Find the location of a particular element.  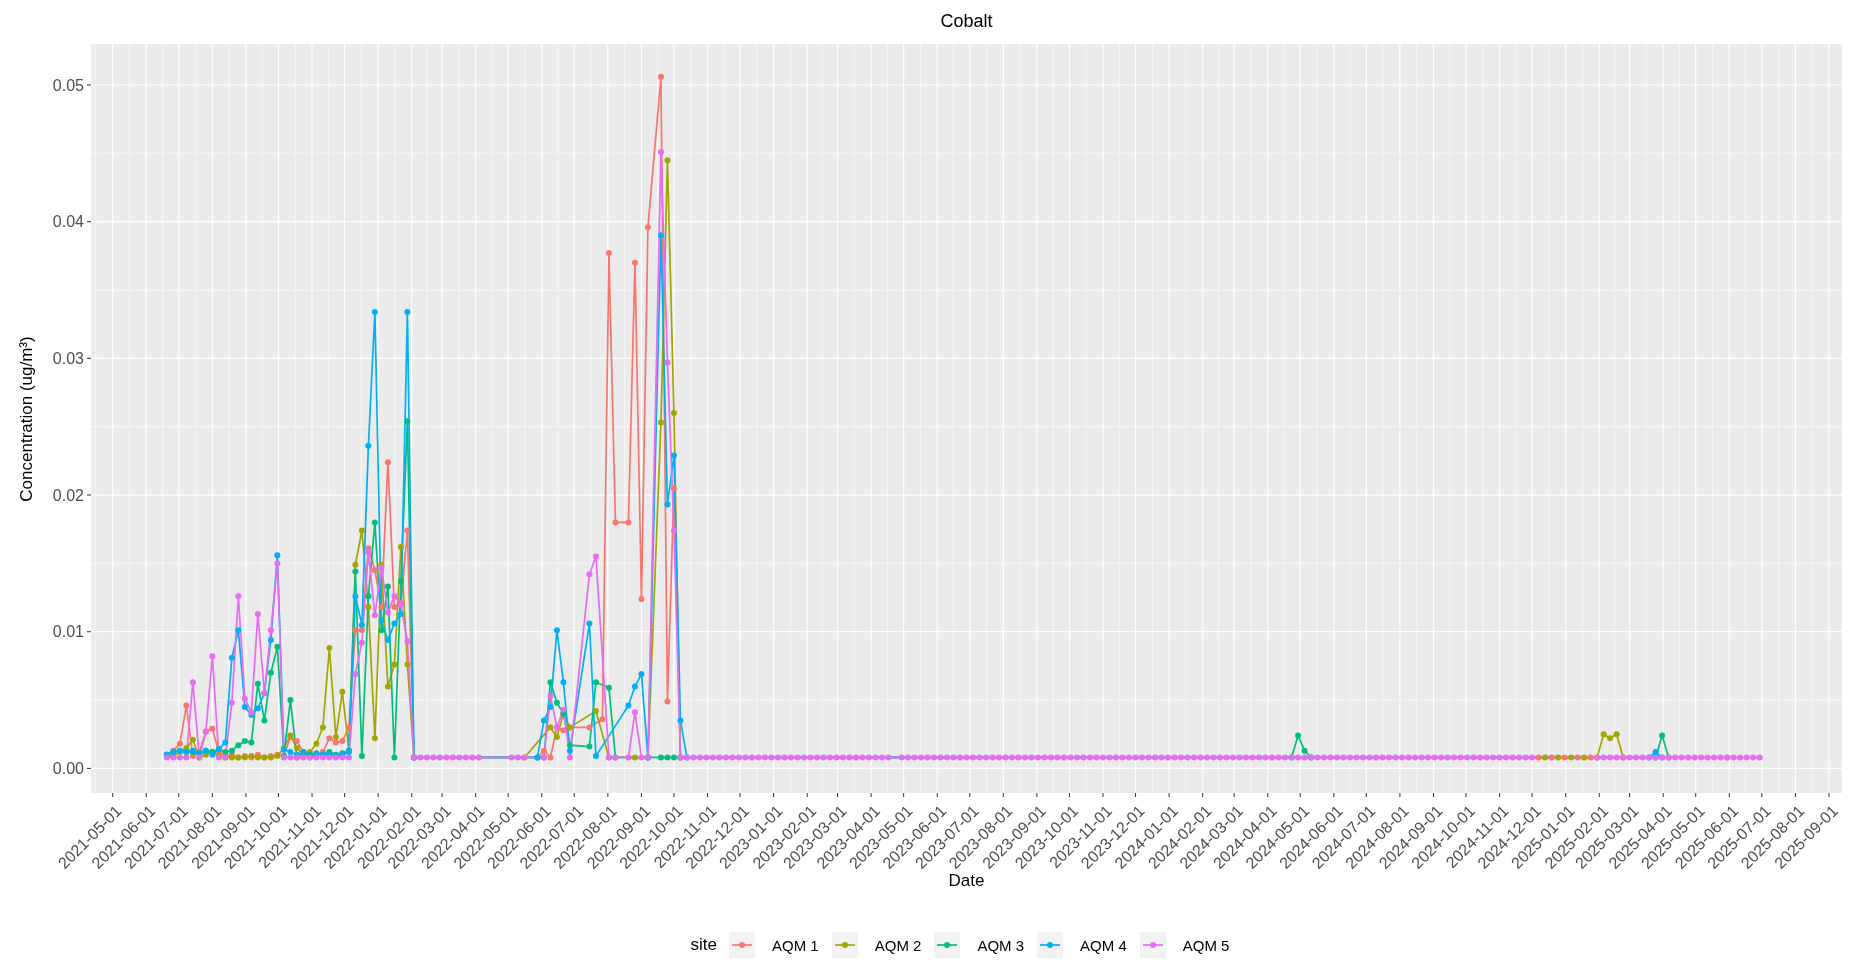

y-tick-label: 0.05 is located at coordinates (68, 85).